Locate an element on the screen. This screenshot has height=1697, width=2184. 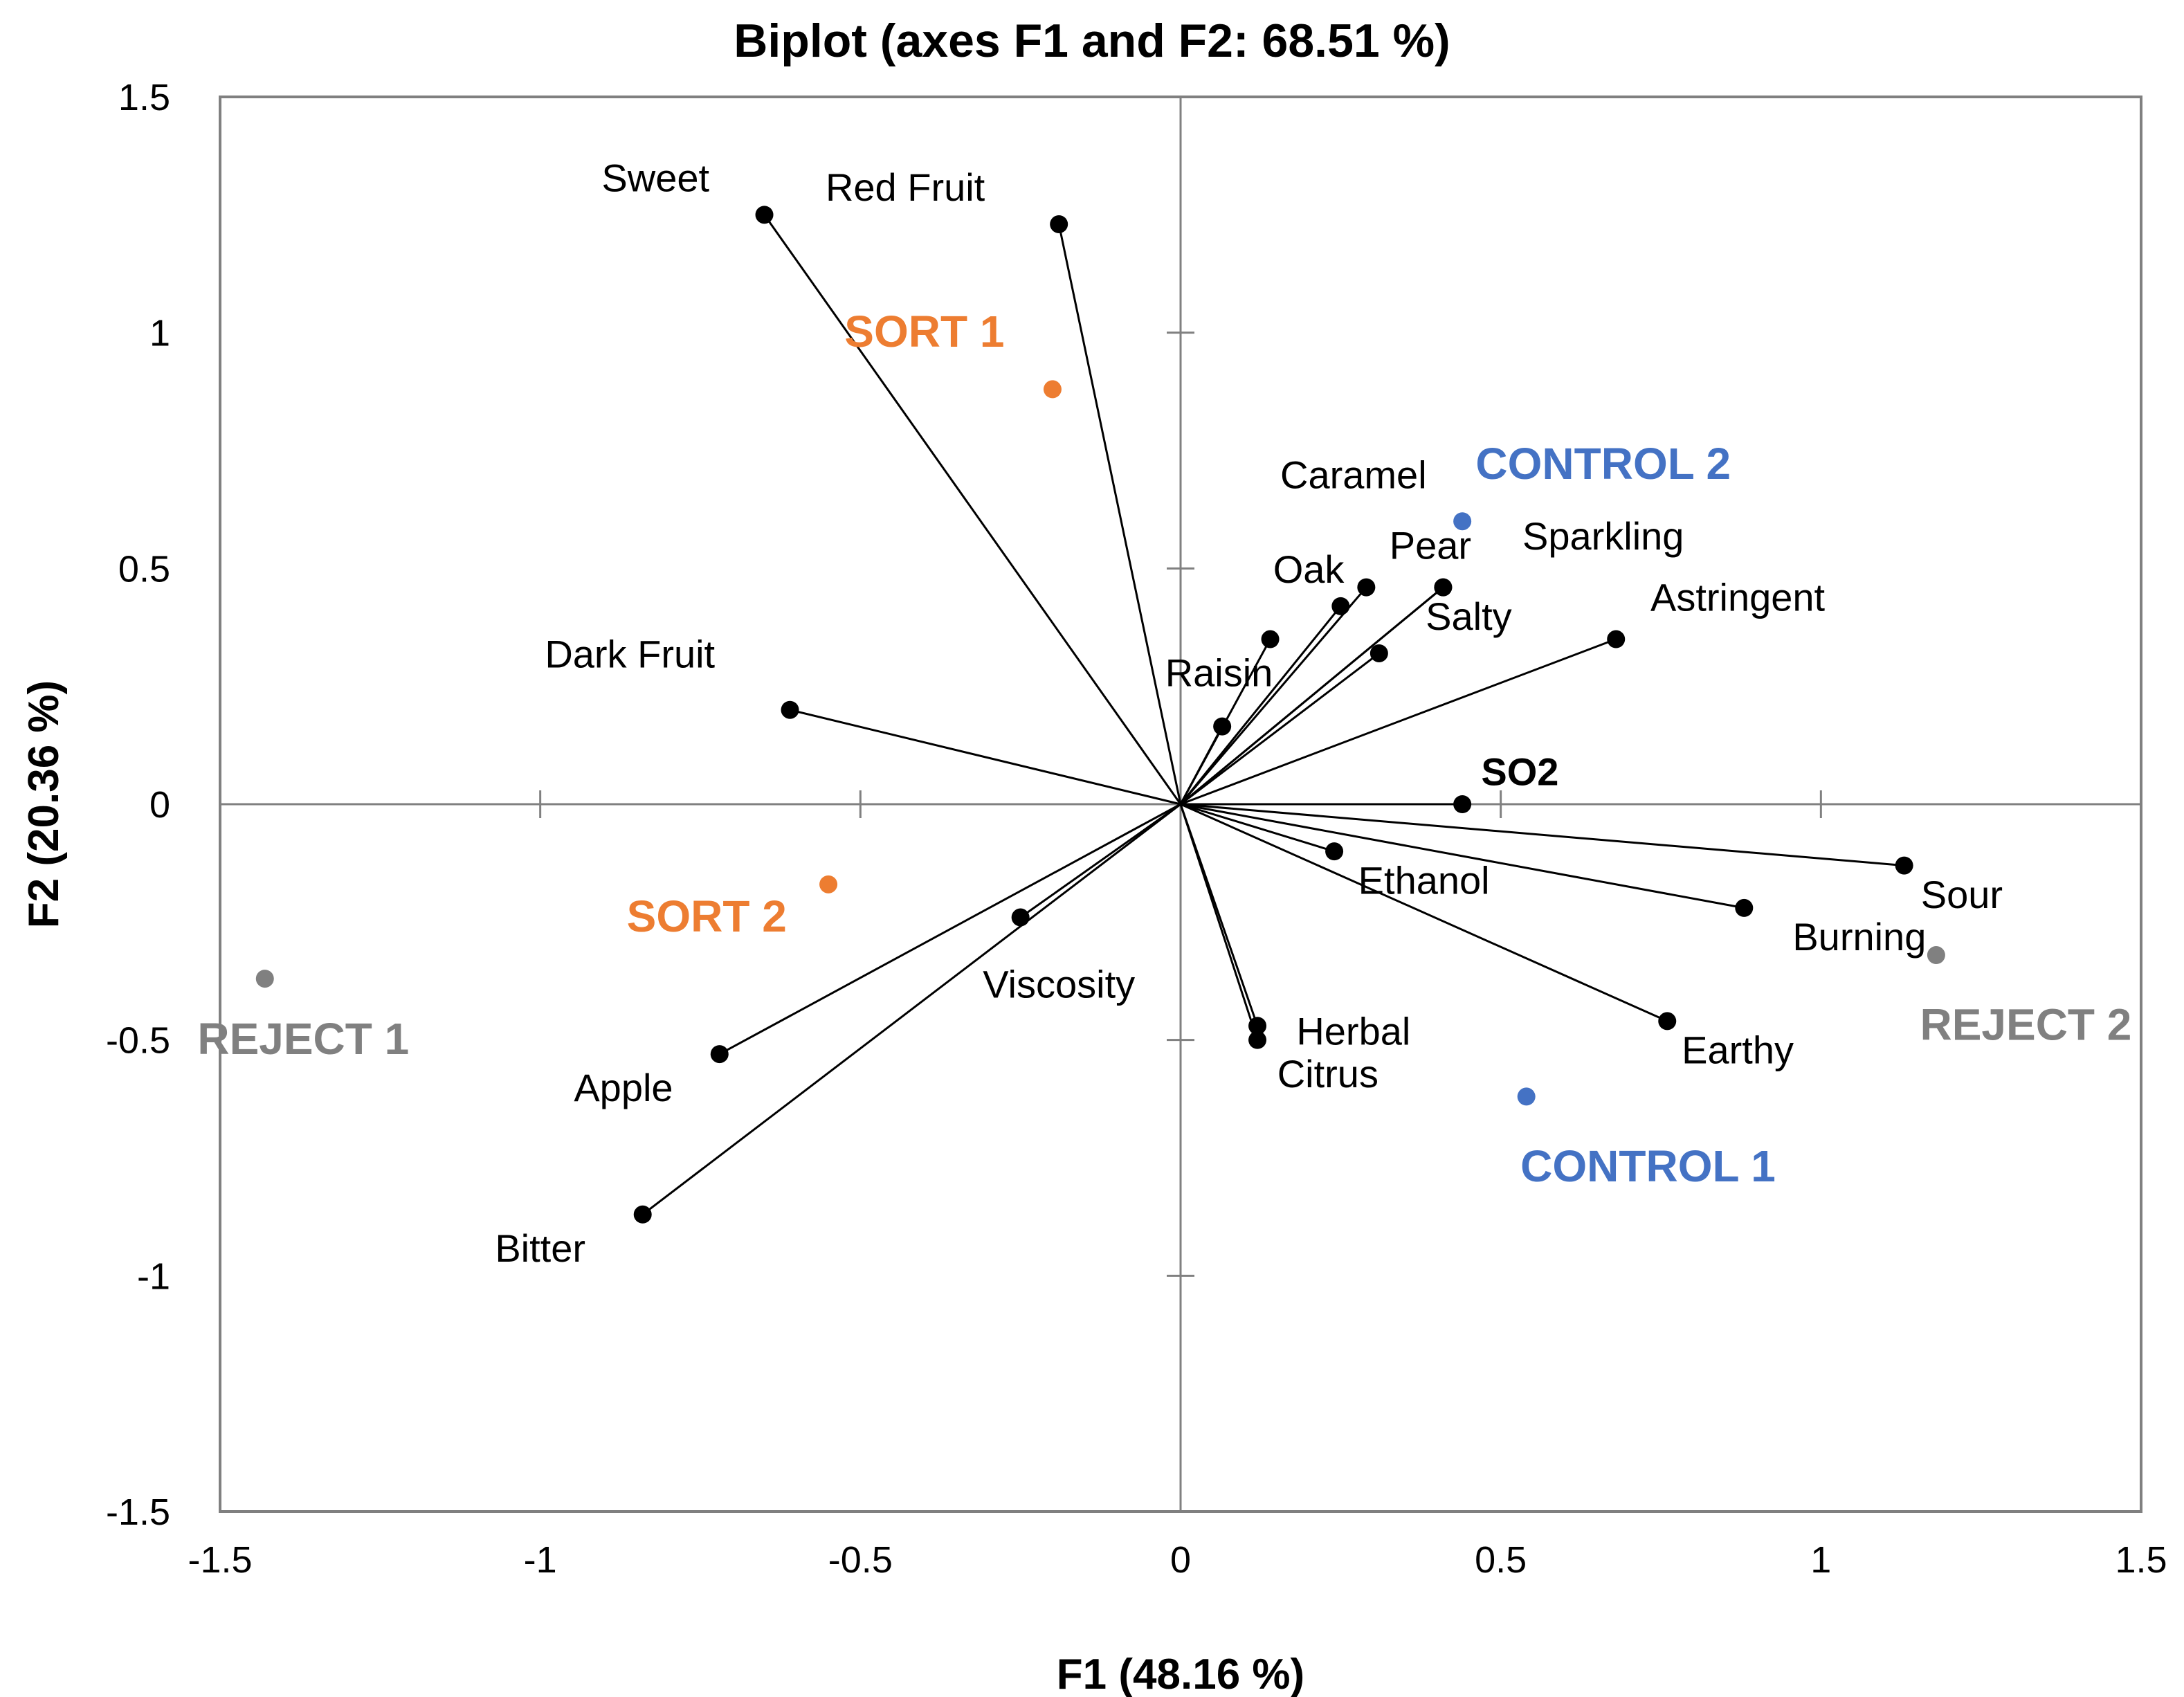
vector-earthy is located at coordinates (1424, 912).